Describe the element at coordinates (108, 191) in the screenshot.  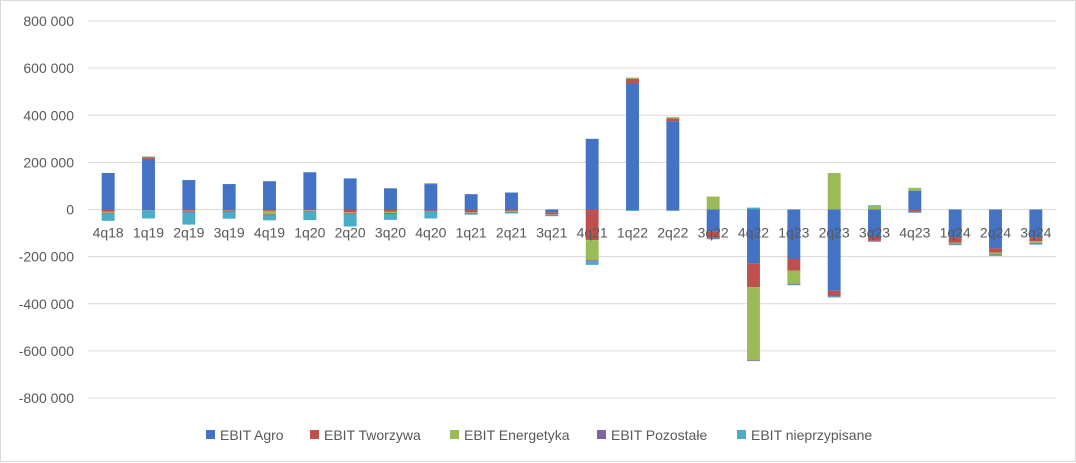
I see `bar-segment-ebit-agro-4q18` at that location.